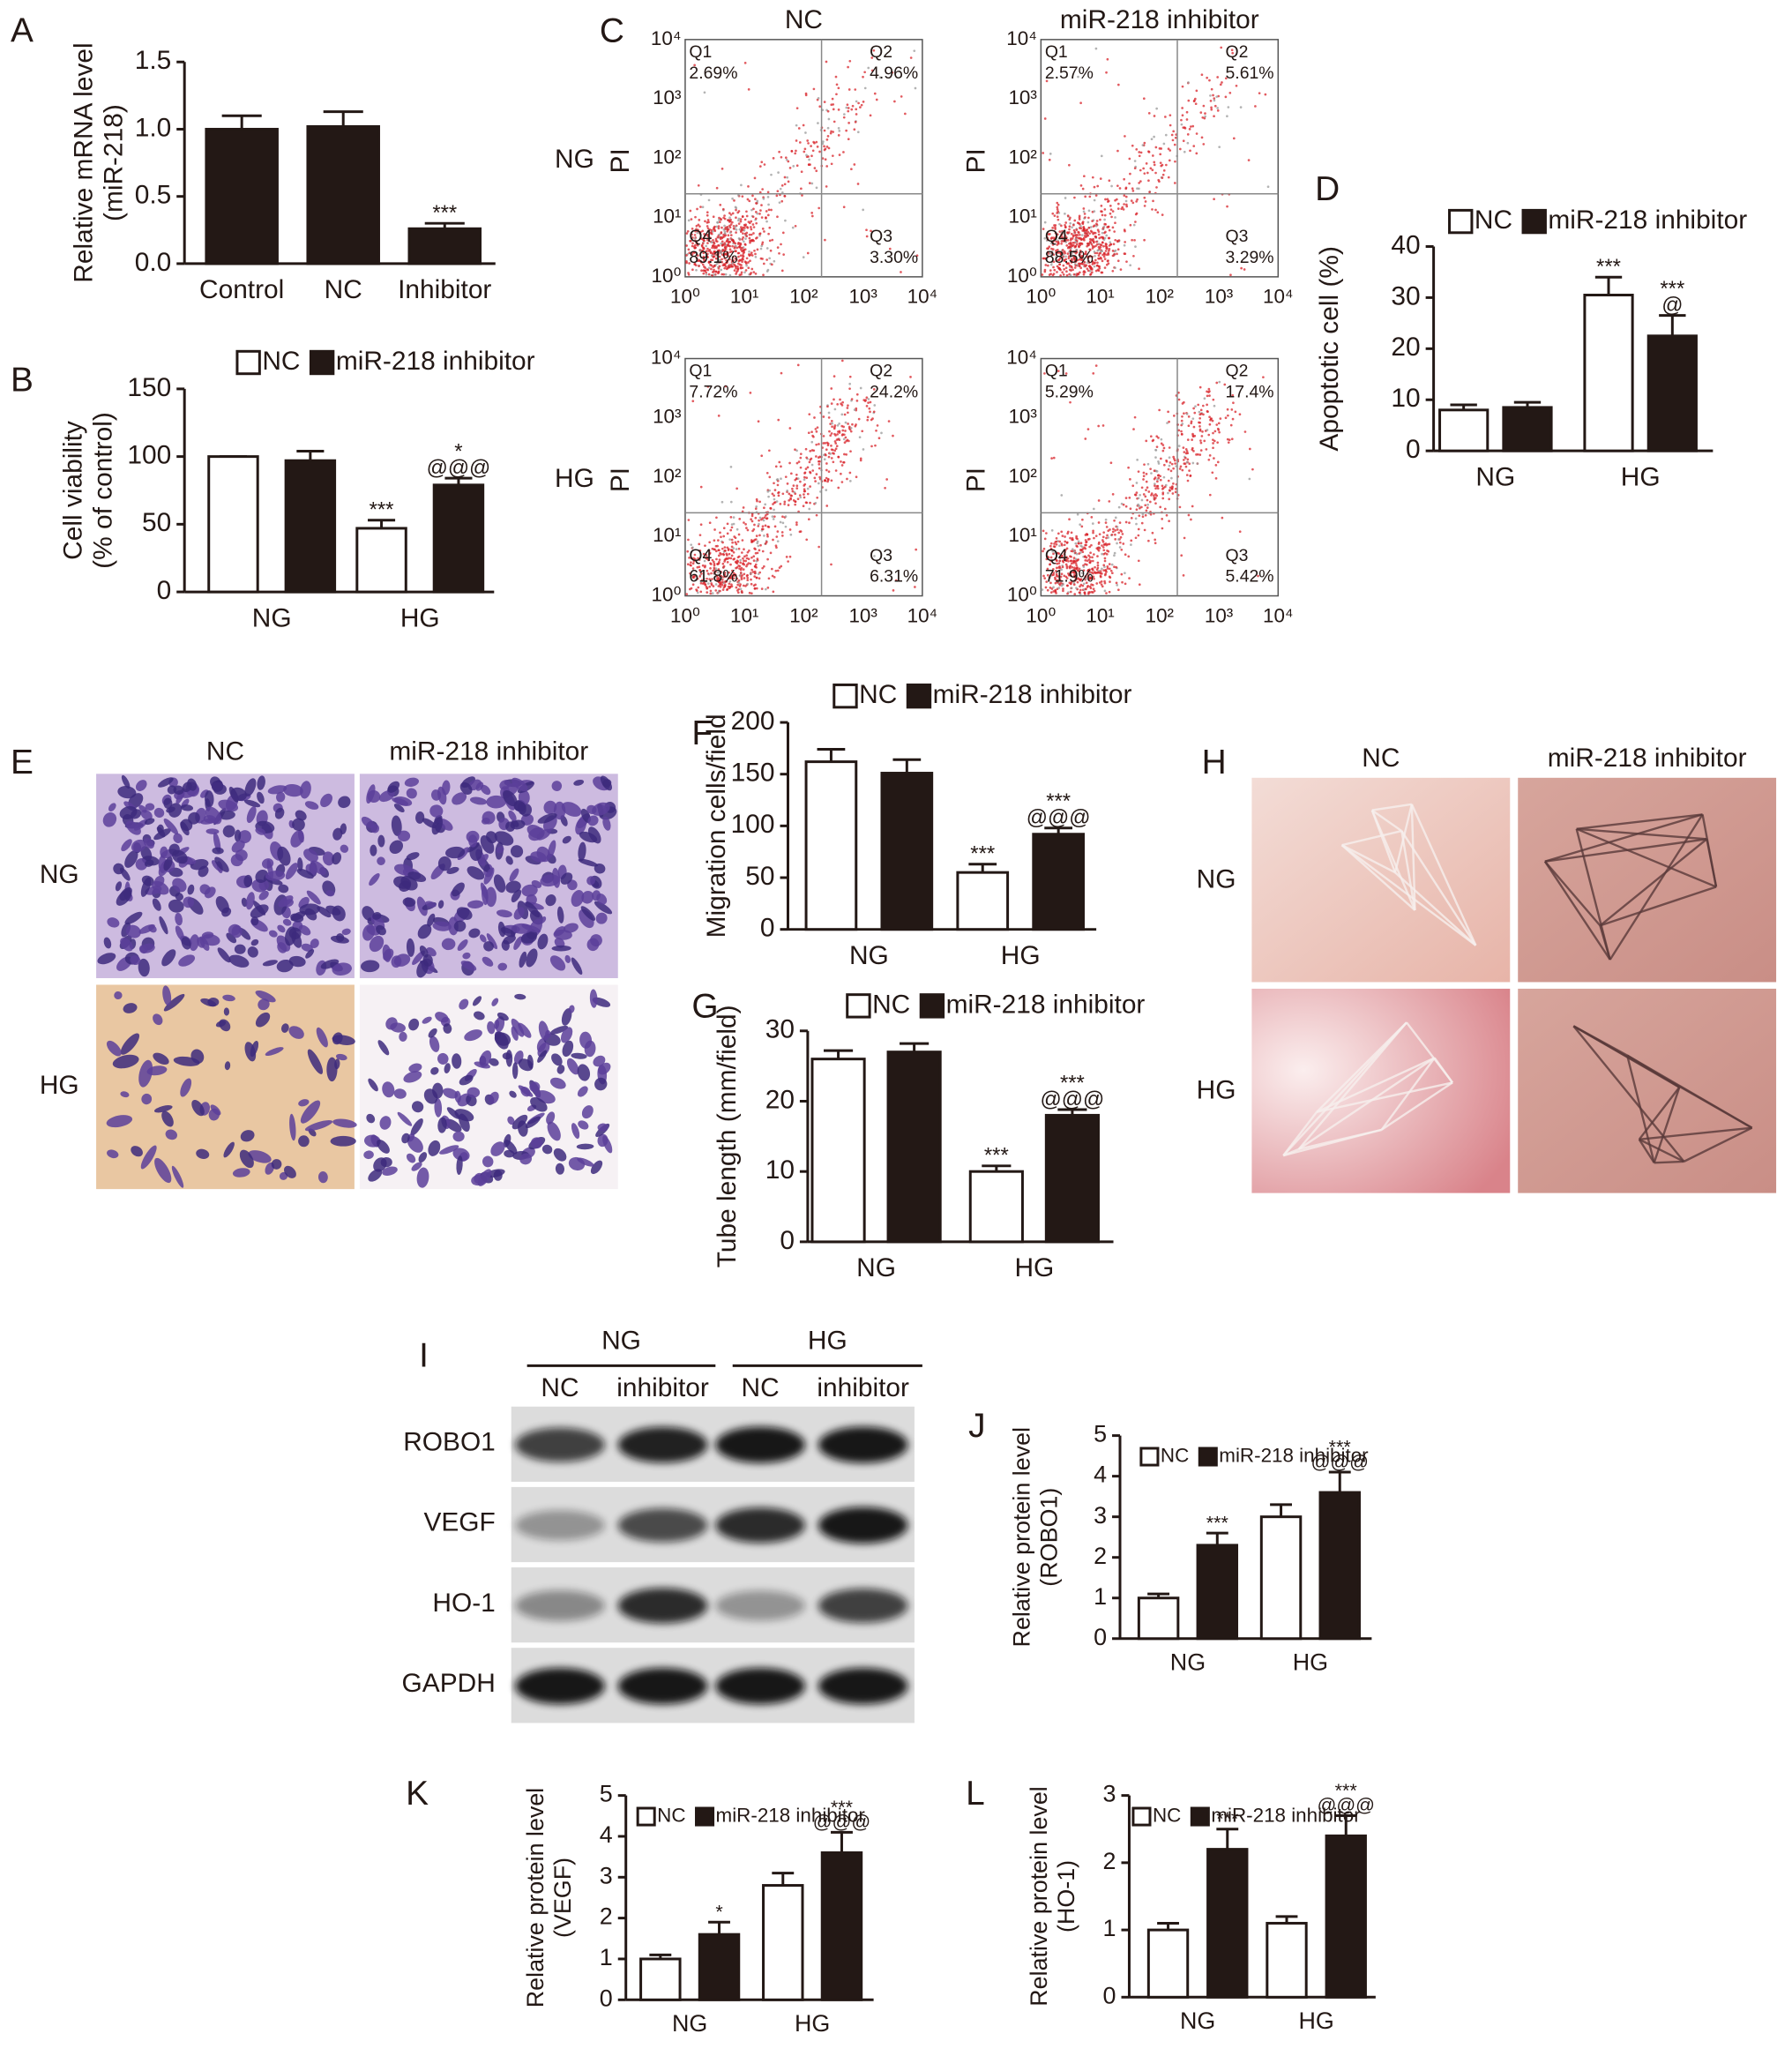  Describe the element at coordinates (1021, 956) in the screenshot. I see `x-tick-label: HG` at that location.